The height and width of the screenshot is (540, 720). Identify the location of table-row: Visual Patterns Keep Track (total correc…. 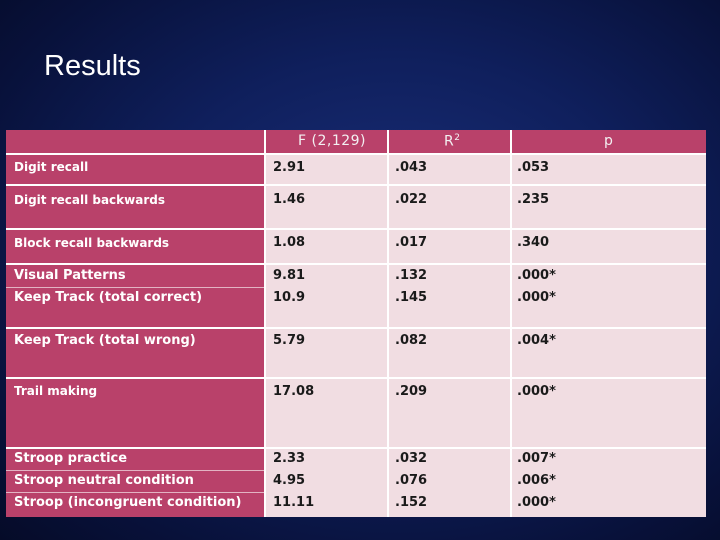
(356, 296).